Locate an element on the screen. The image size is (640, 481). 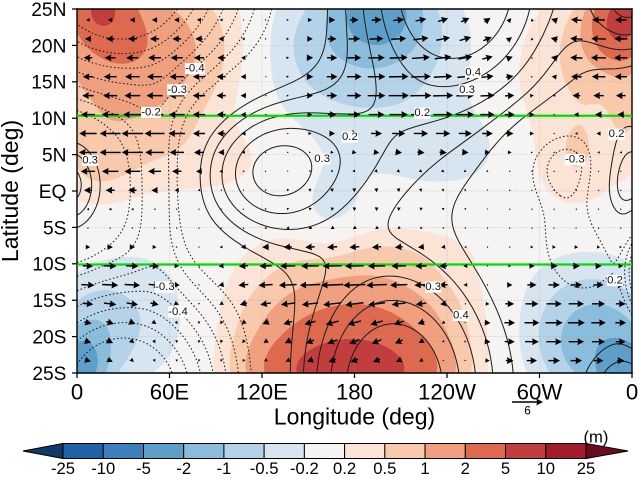
svg-text: EQ is located at coordinates (53, 192).